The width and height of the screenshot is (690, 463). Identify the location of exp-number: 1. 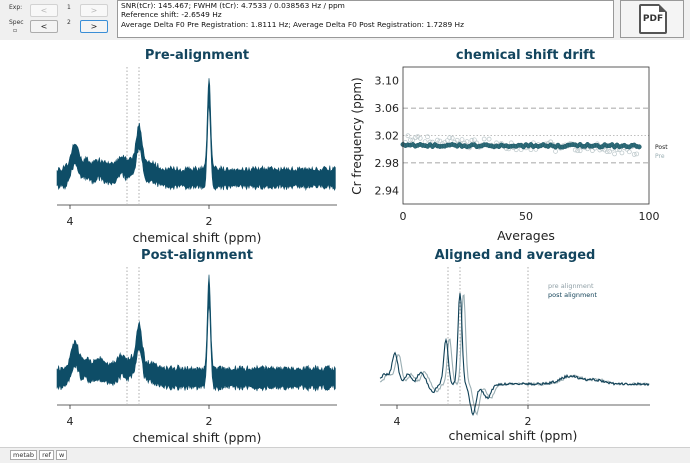
(69, 7).